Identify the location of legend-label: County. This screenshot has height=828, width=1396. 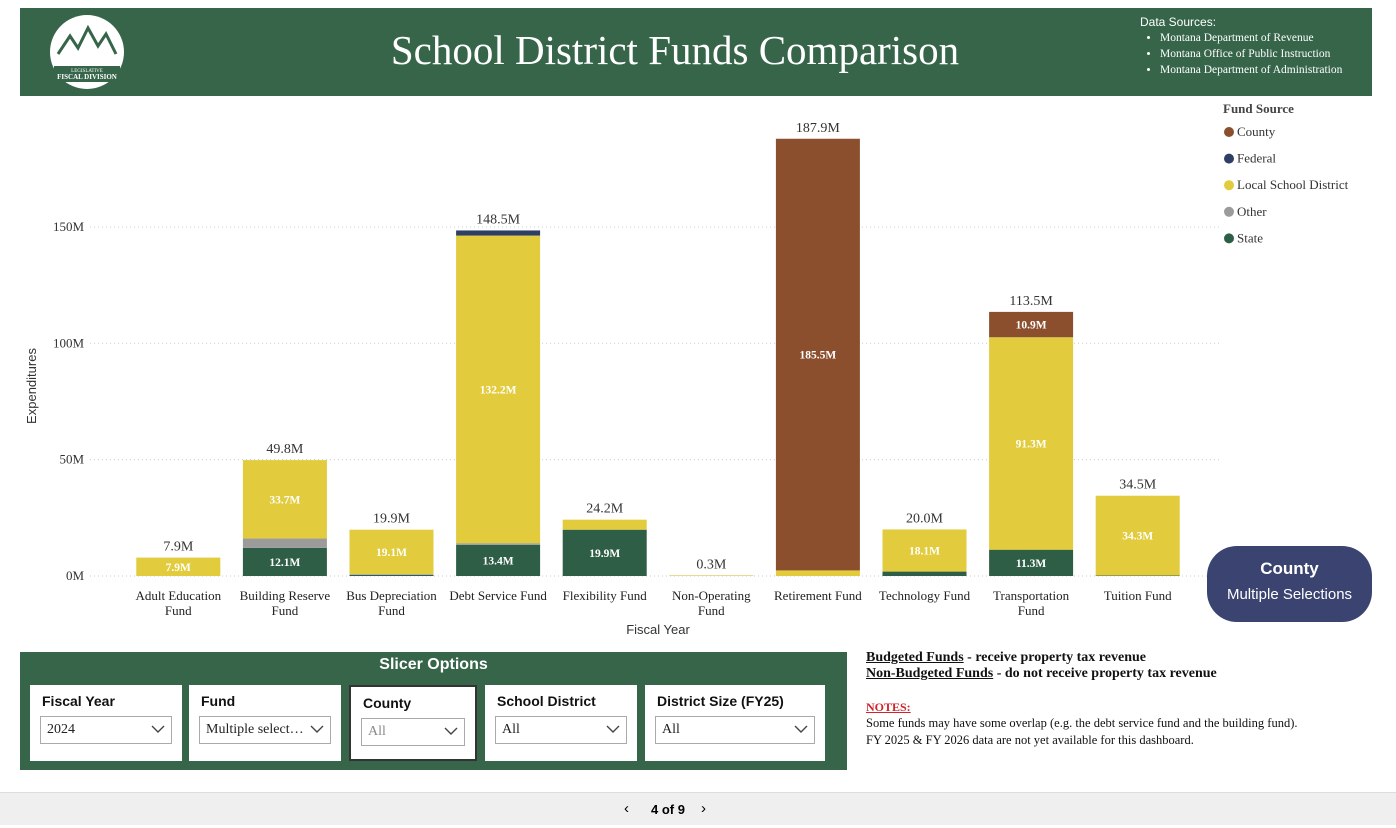
(1256, 131).